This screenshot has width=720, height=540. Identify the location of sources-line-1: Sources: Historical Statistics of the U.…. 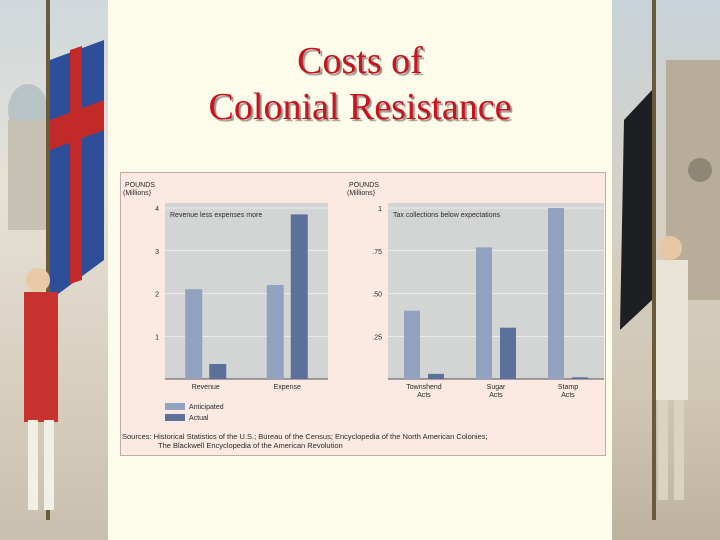
(305, 436).